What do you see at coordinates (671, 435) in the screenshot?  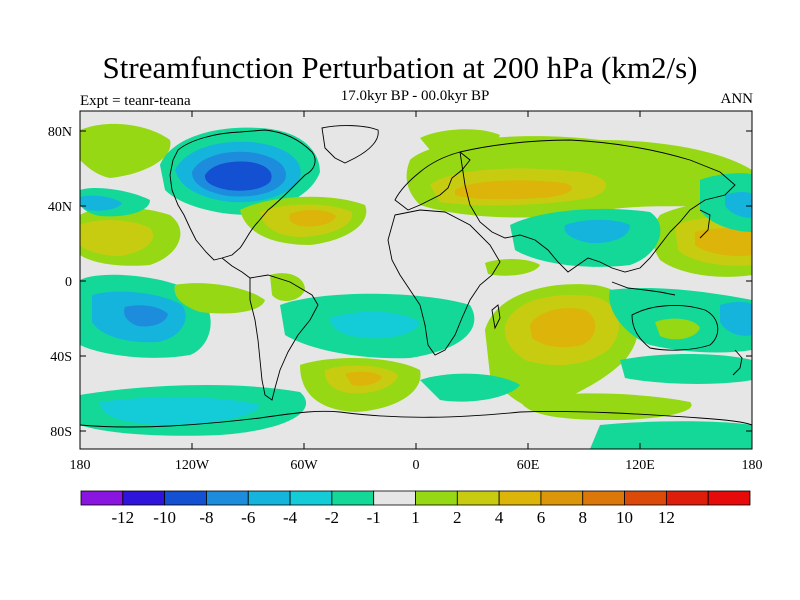 I see `contour-negative-antarctic-edge` at bounding box center [671, 435].